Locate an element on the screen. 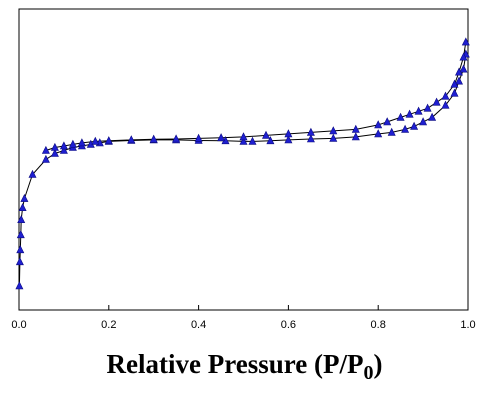  x-axis-title-subscript: 0 is located at coordinates (368, 373).